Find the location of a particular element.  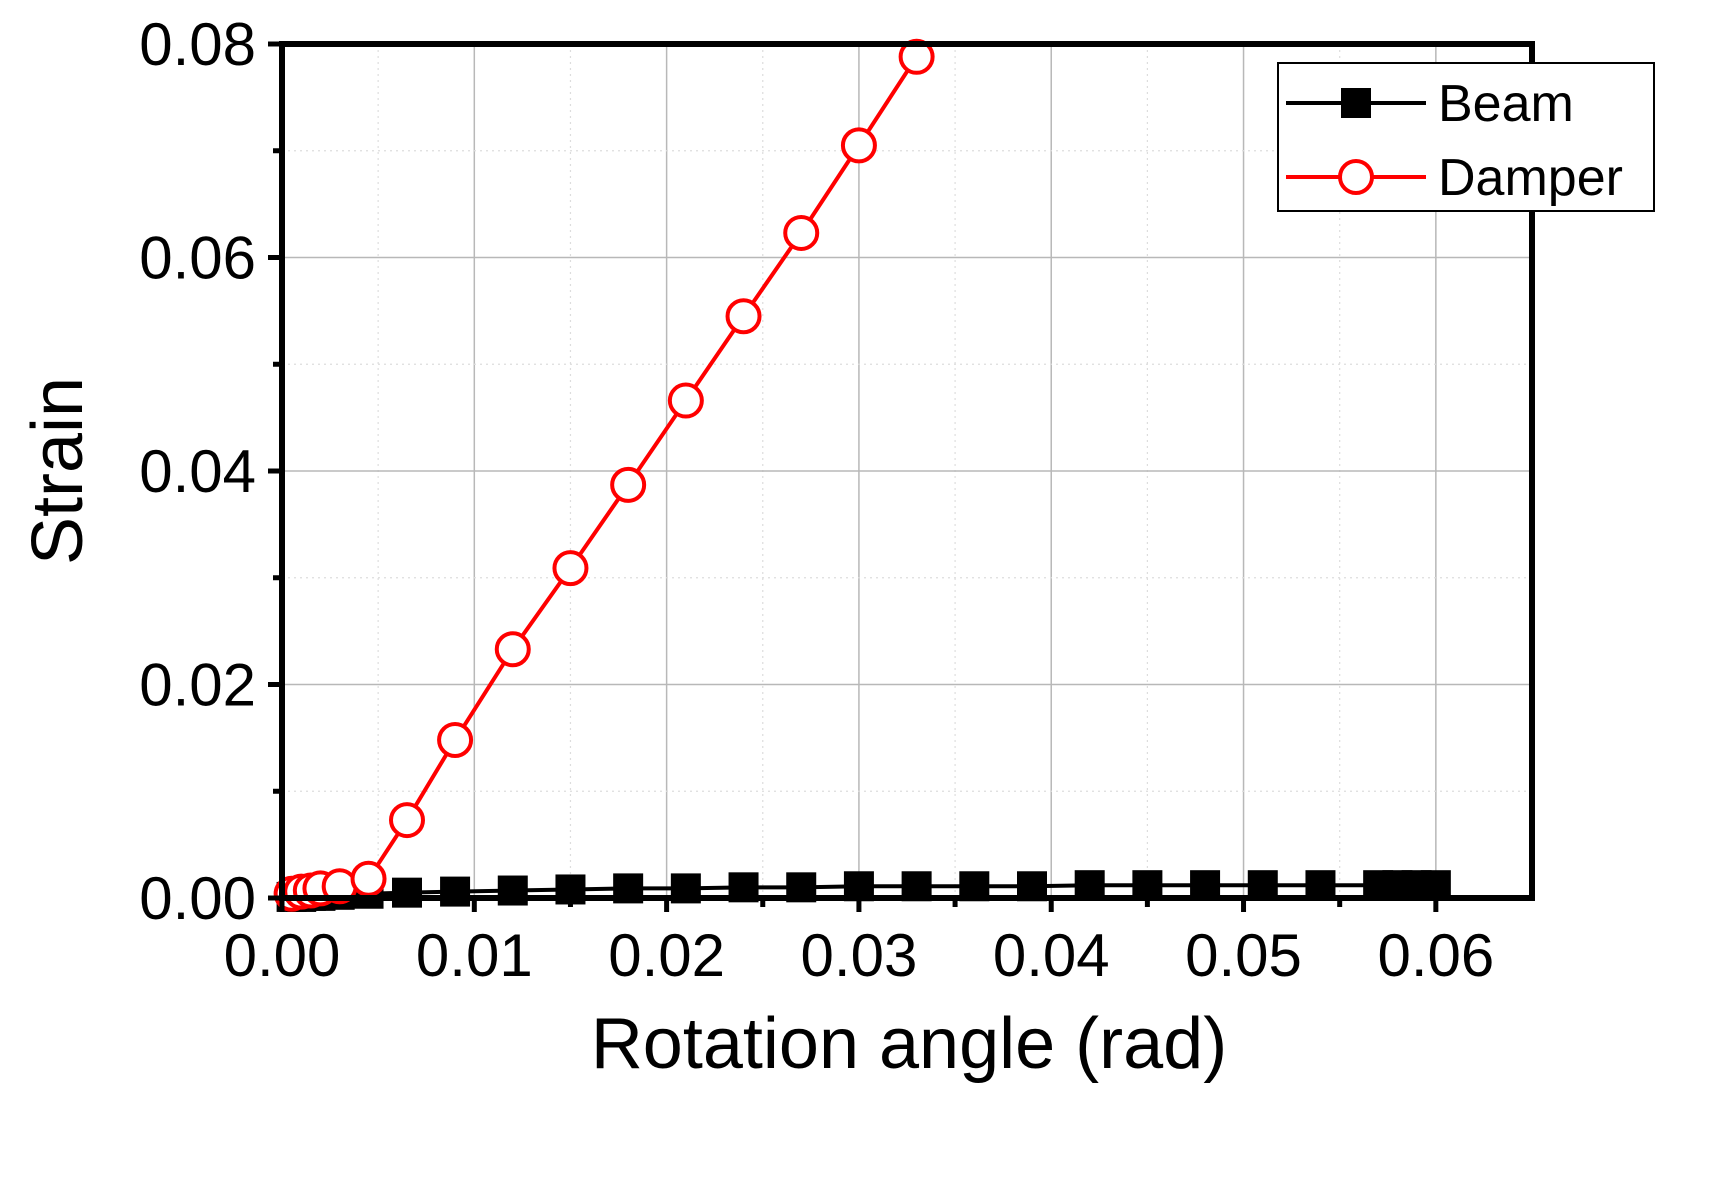

y-tick-label: 0.02 is located at coordinates (197, 685).